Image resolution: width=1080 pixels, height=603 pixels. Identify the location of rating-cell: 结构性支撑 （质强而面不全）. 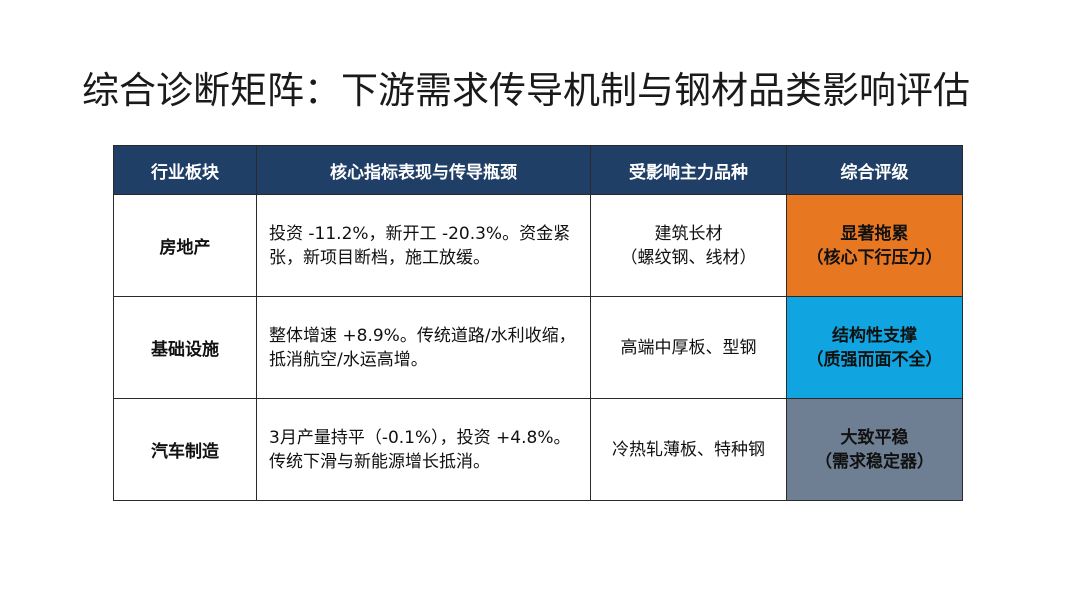
(874, 347).